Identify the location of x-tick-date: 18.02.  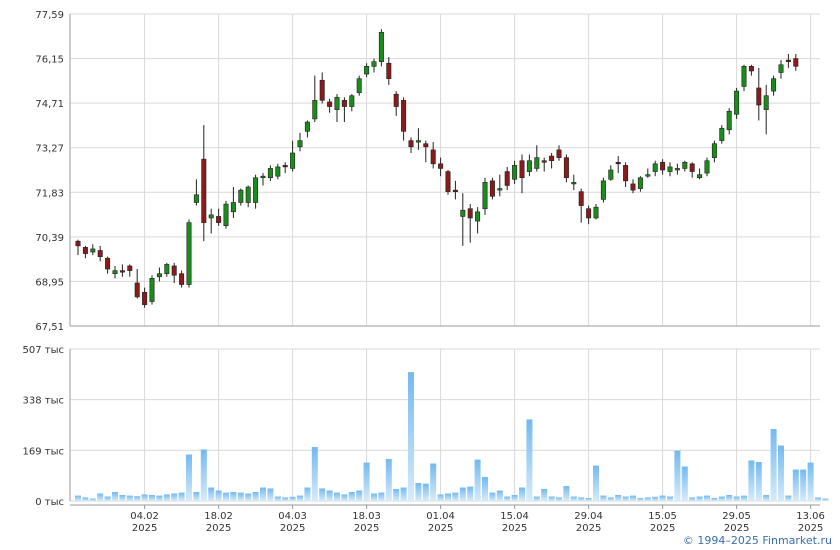
(218, 516).